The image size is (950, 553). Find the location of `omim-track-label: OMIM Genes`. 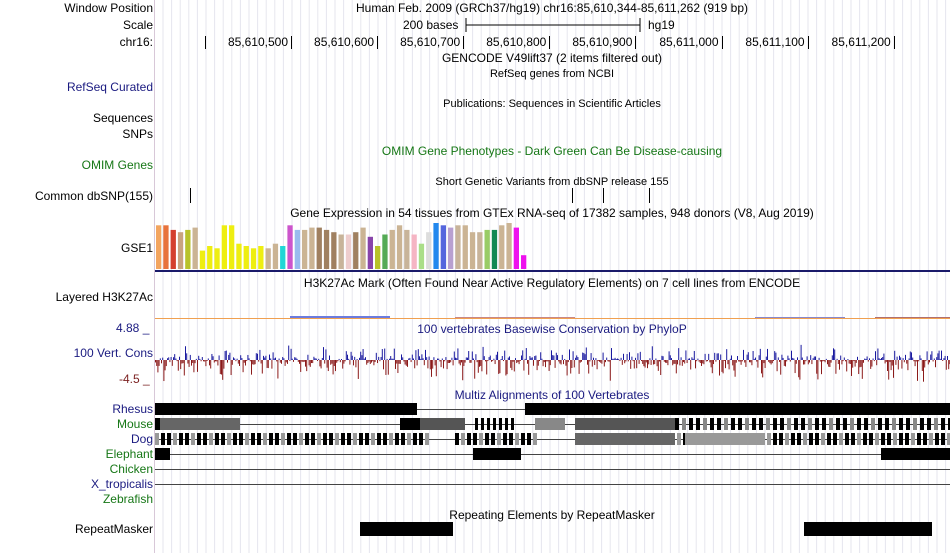

omim-track-label: OMIM Genes is located at coordinates (117, 165).